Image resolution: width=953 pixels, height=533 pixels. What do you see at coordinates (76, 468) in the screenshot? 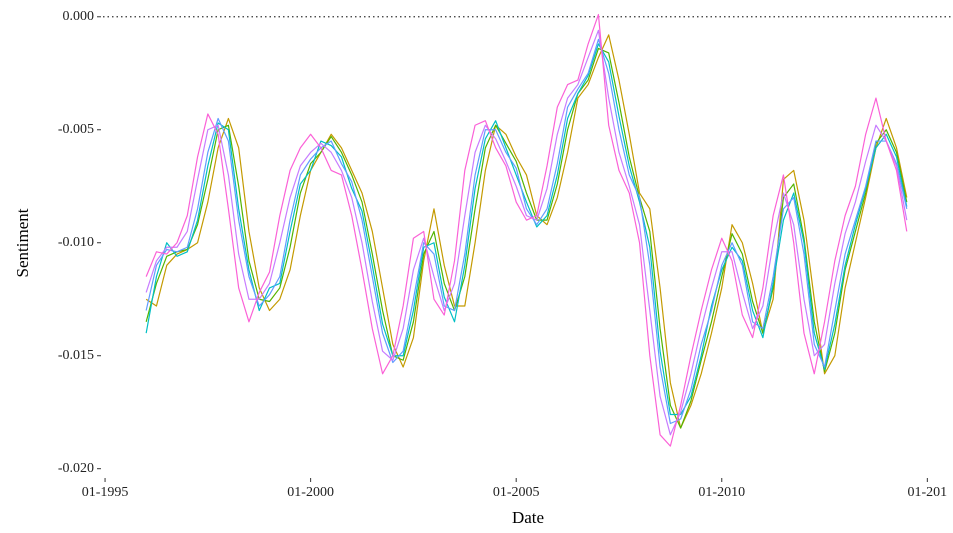
I see `y-tick-label: -0.020` at bounding box center [76, 468].